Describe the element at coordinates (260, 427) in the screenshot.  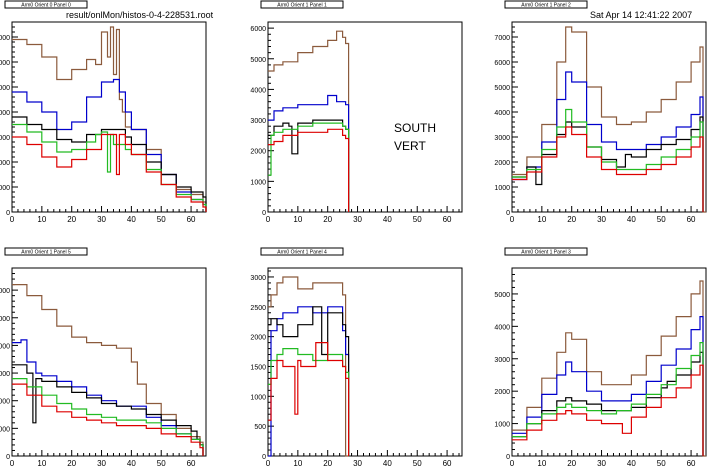
I see `y-tick-label: 500` at that location.